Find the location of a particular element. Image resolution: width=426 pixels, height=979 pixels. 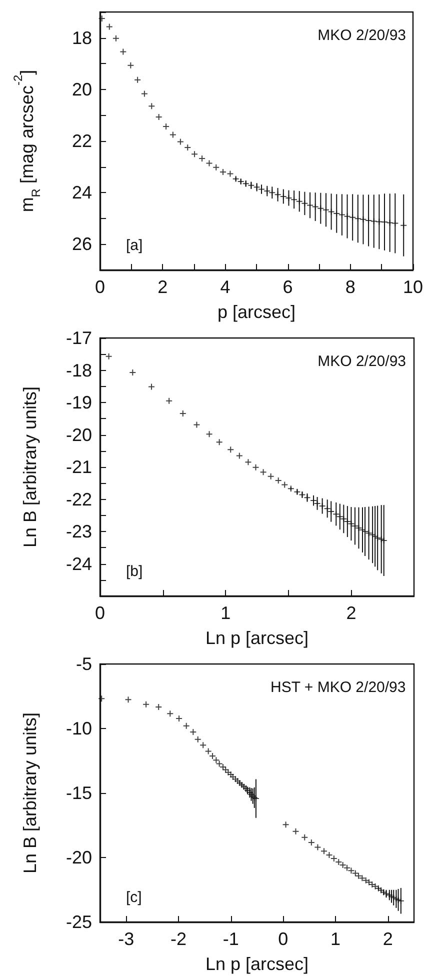

y-tick-label: -20 is located at coordinates (79, 434).